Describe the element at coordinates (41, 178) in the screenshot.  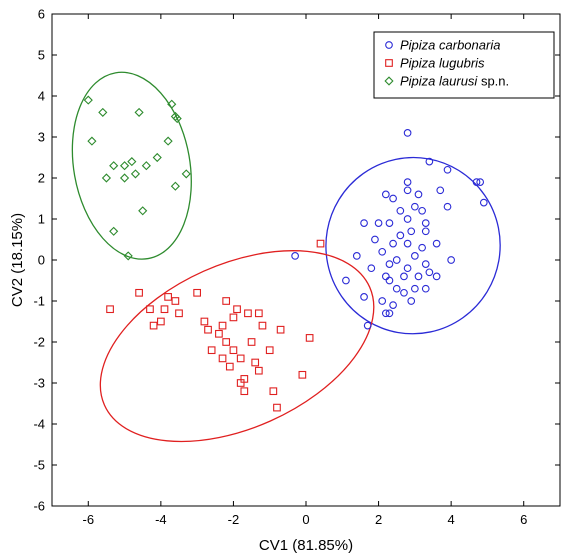
I see `y-tick-label: 2` at that location.